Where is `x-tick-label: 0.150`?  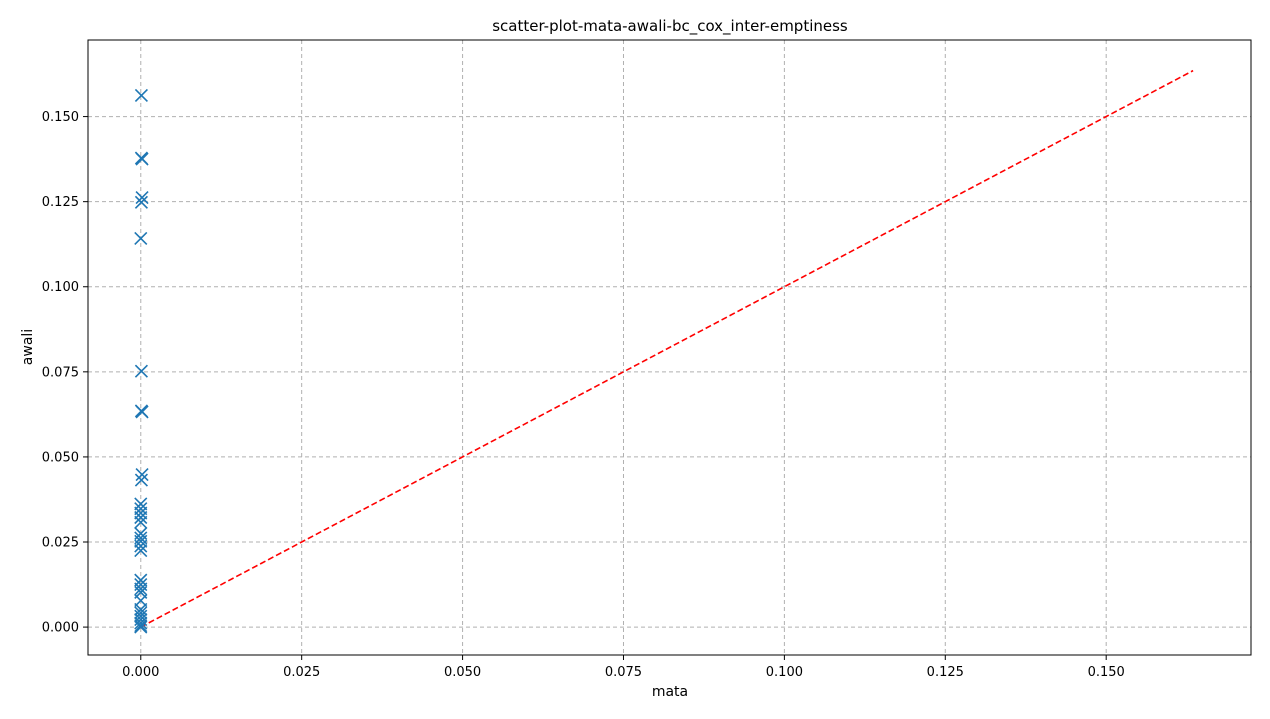 x-tick-label: 0.150 is located at coordinates (1106, 672).